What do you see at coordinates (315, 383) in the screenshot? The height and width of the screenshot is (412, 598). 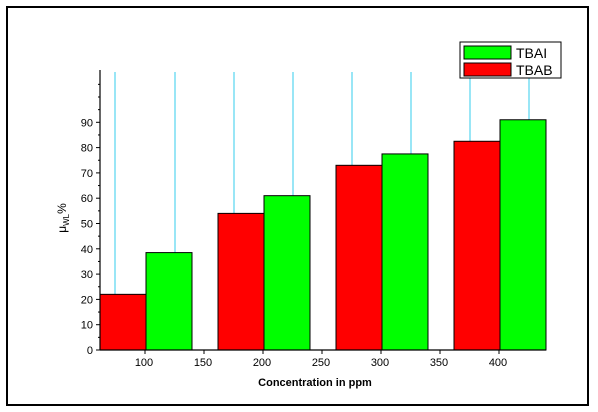 I see `x-axis-title: Concentration in ppm` at bounding box center [315, 383].